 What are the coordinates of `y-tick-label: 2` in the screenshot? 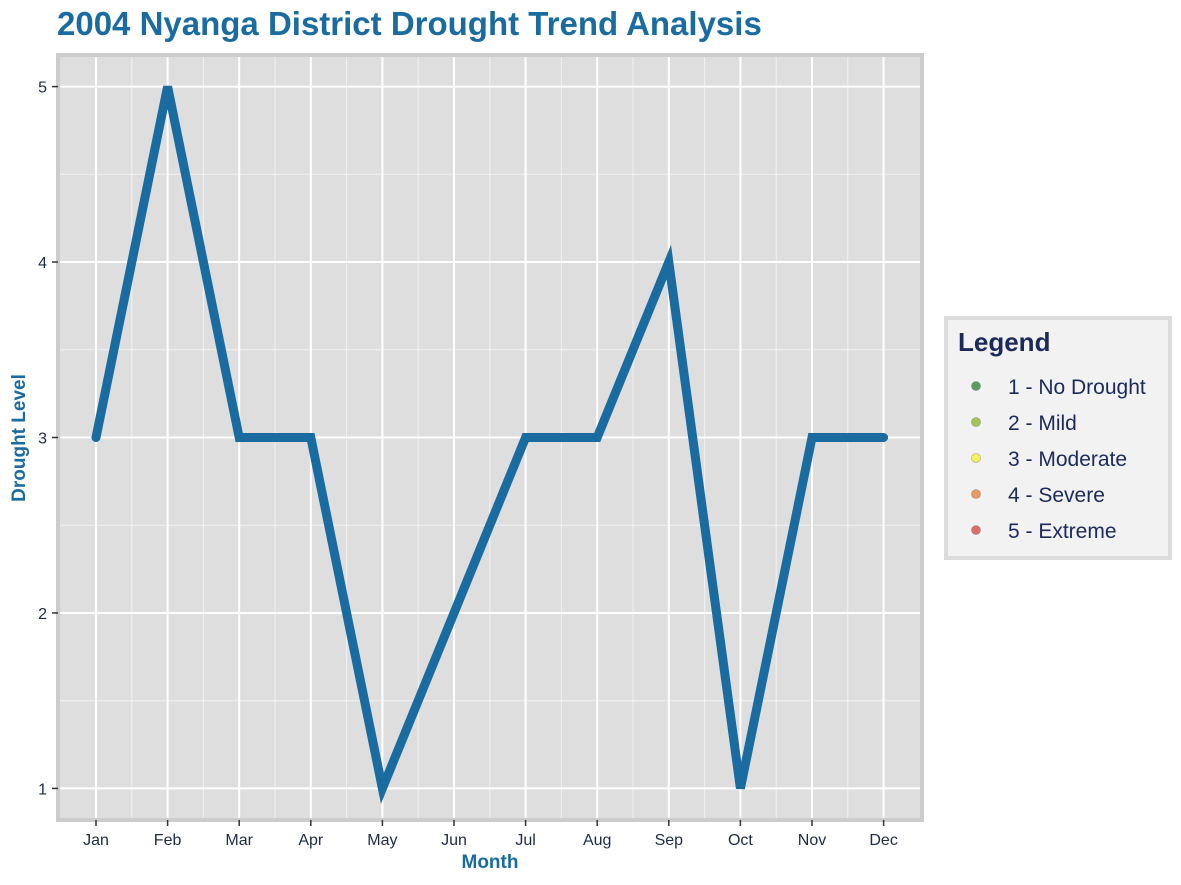 It's located at (42, 614).